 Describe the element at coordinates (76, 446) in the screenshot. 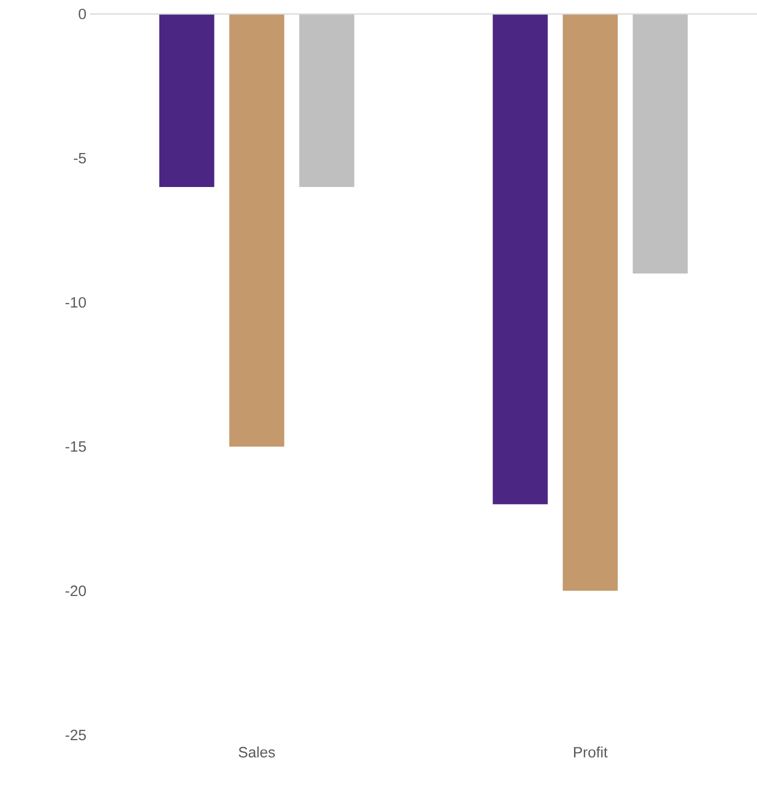

I see `y-tick-label: -15` at that location.